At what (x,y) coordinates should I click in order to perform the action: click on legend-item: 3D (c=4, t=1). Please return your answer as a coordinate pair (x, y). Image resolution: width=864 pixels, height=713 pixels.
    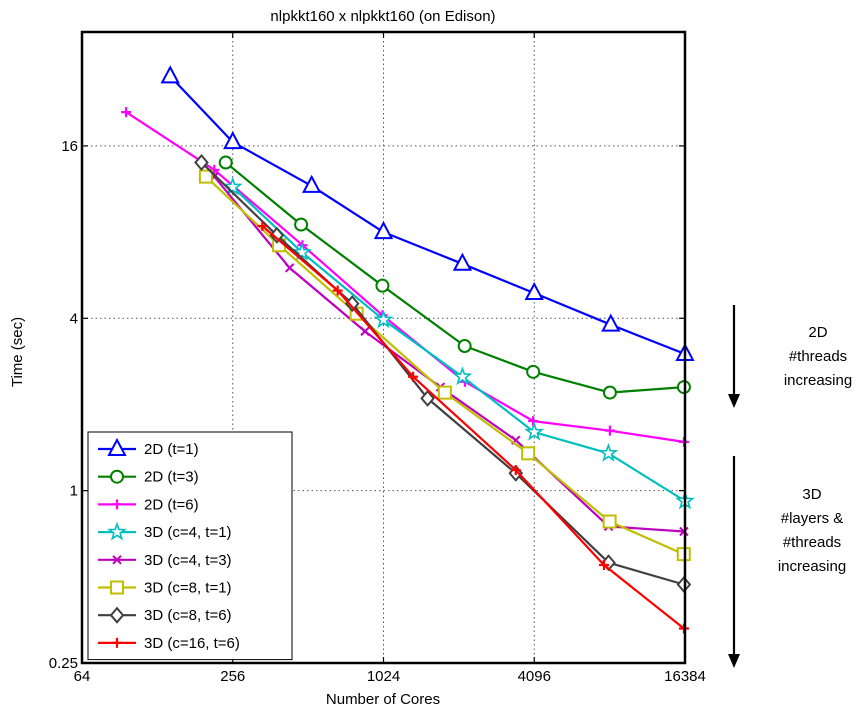
    Looking at the image, I should click on (165, 531).